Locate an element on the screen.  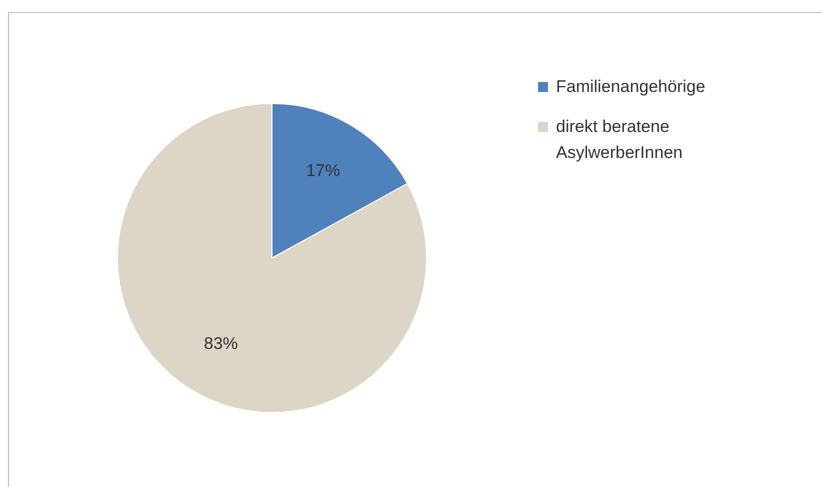
legend-label: Familienangehörige is located at coordinates (631, 87).